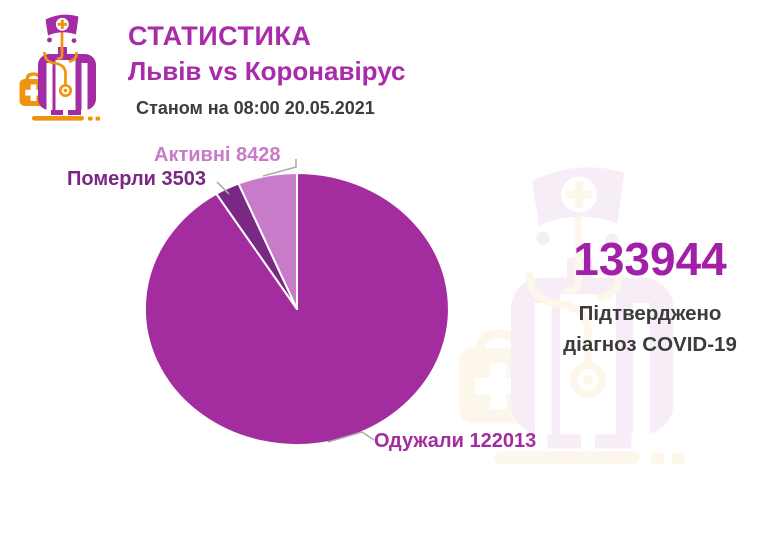 This screenshot has width=767, height=536. Describe the element at coordinates (455, 441) in the screenshot. I see `label-recovered: Одужали 122013` at that location.